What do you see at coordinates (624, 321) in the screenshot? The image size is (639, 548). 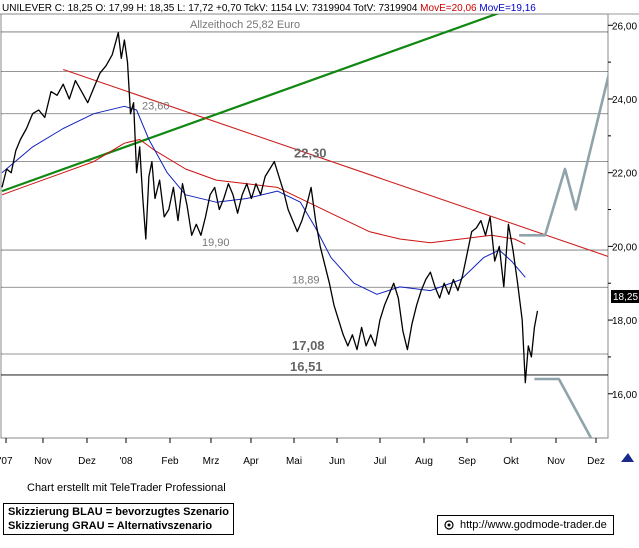 I see `y-tick-label: 18,00` at bounding box center [624, 321].